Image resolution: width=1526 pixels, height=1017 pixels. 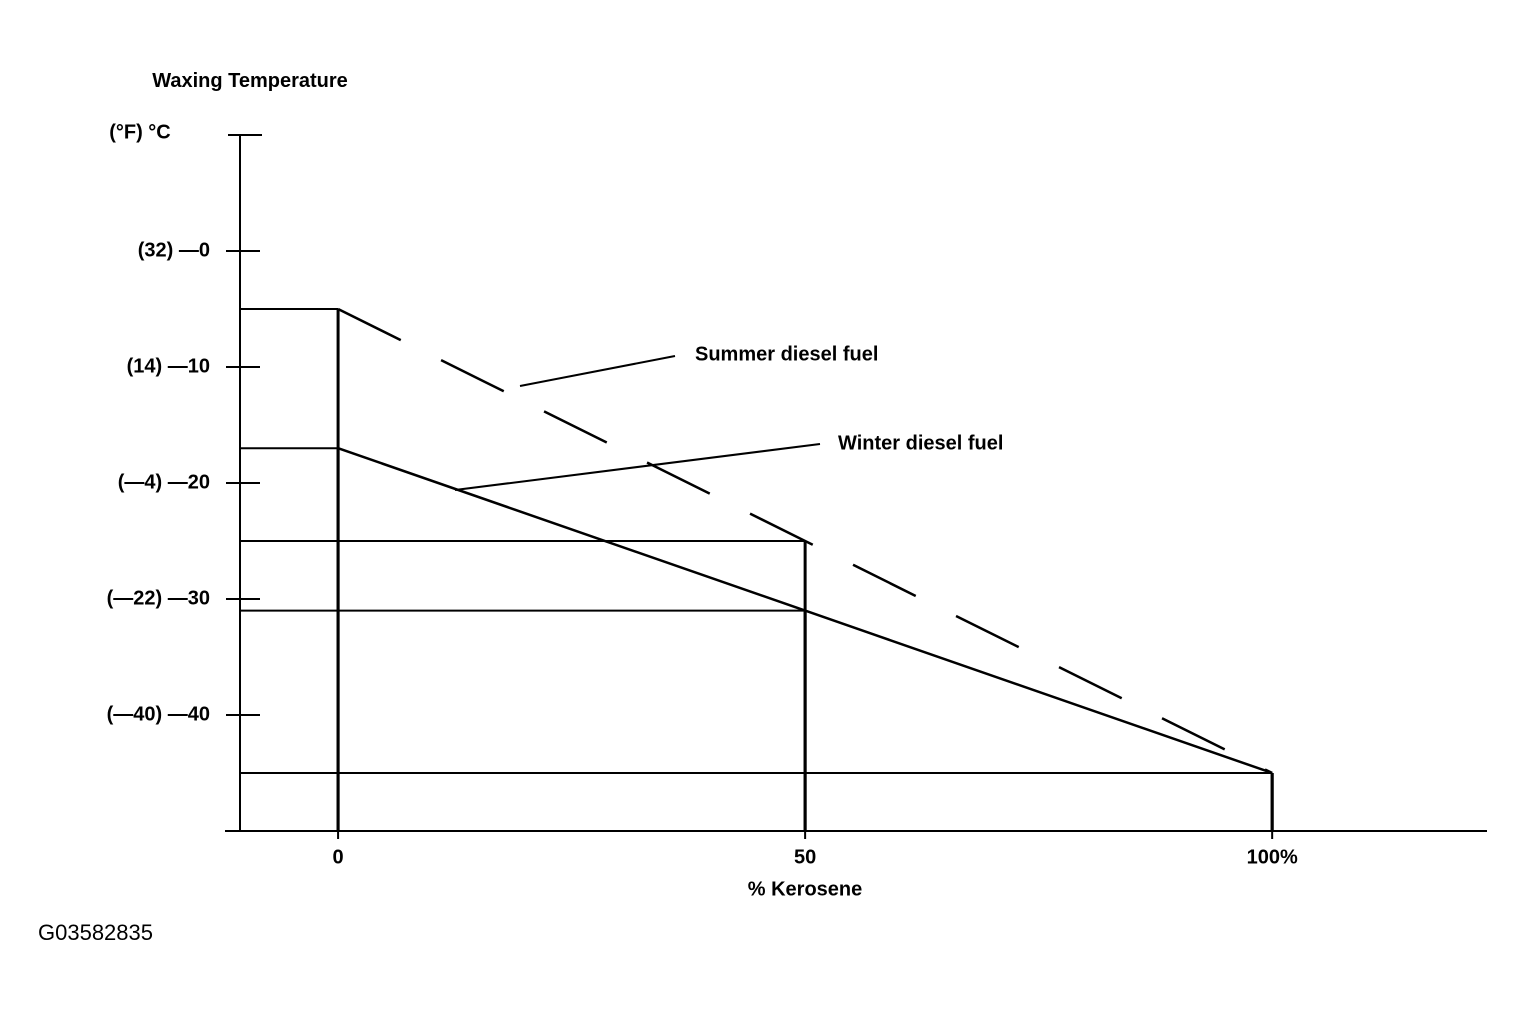 I want to click on y-tick-label: (—40) —40, so click(x=158, y=714).